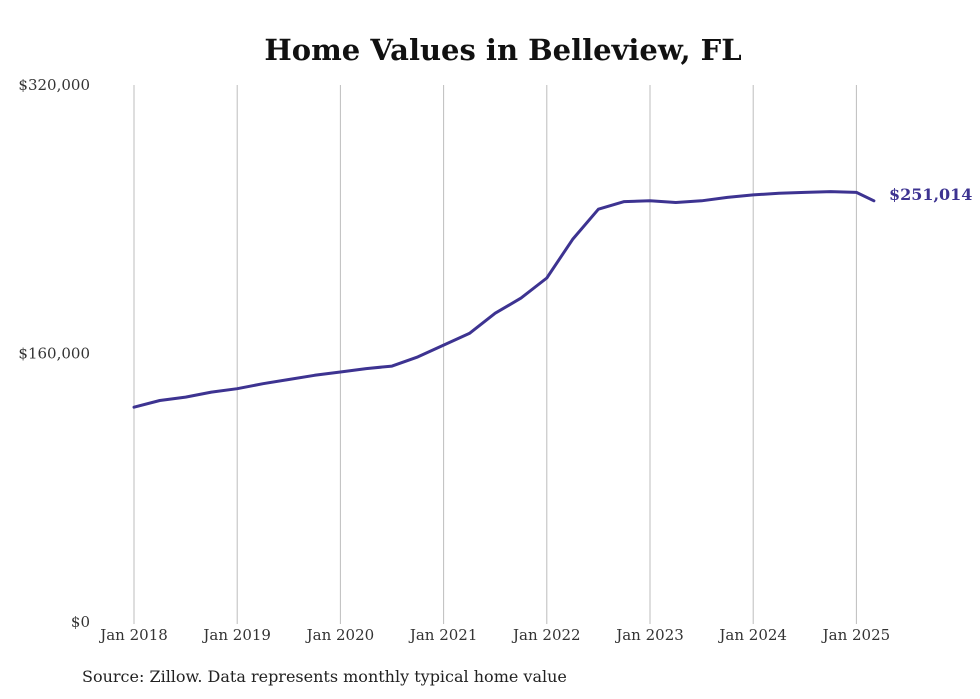 This screenshot has width=980, height=699. What do you see at coordinates (133, 635) in the screenshot?
I see `x-tick-label: Jan 2018` at bounding box center [133, 635].